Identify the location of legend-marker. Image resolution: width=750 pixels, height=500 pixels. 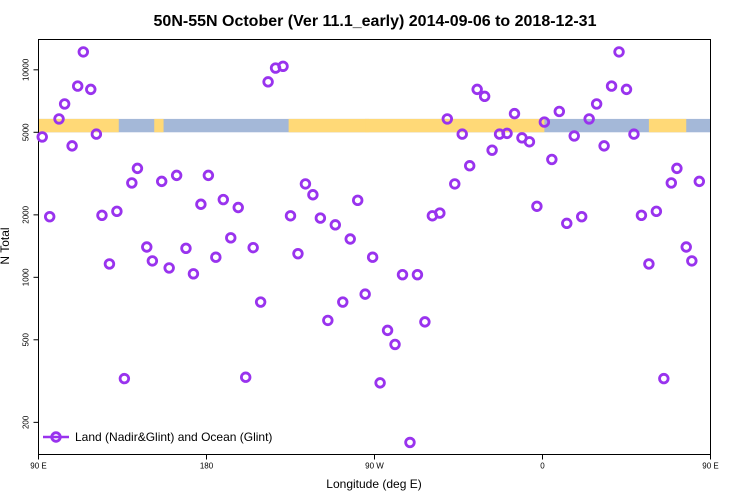
(56, 437).